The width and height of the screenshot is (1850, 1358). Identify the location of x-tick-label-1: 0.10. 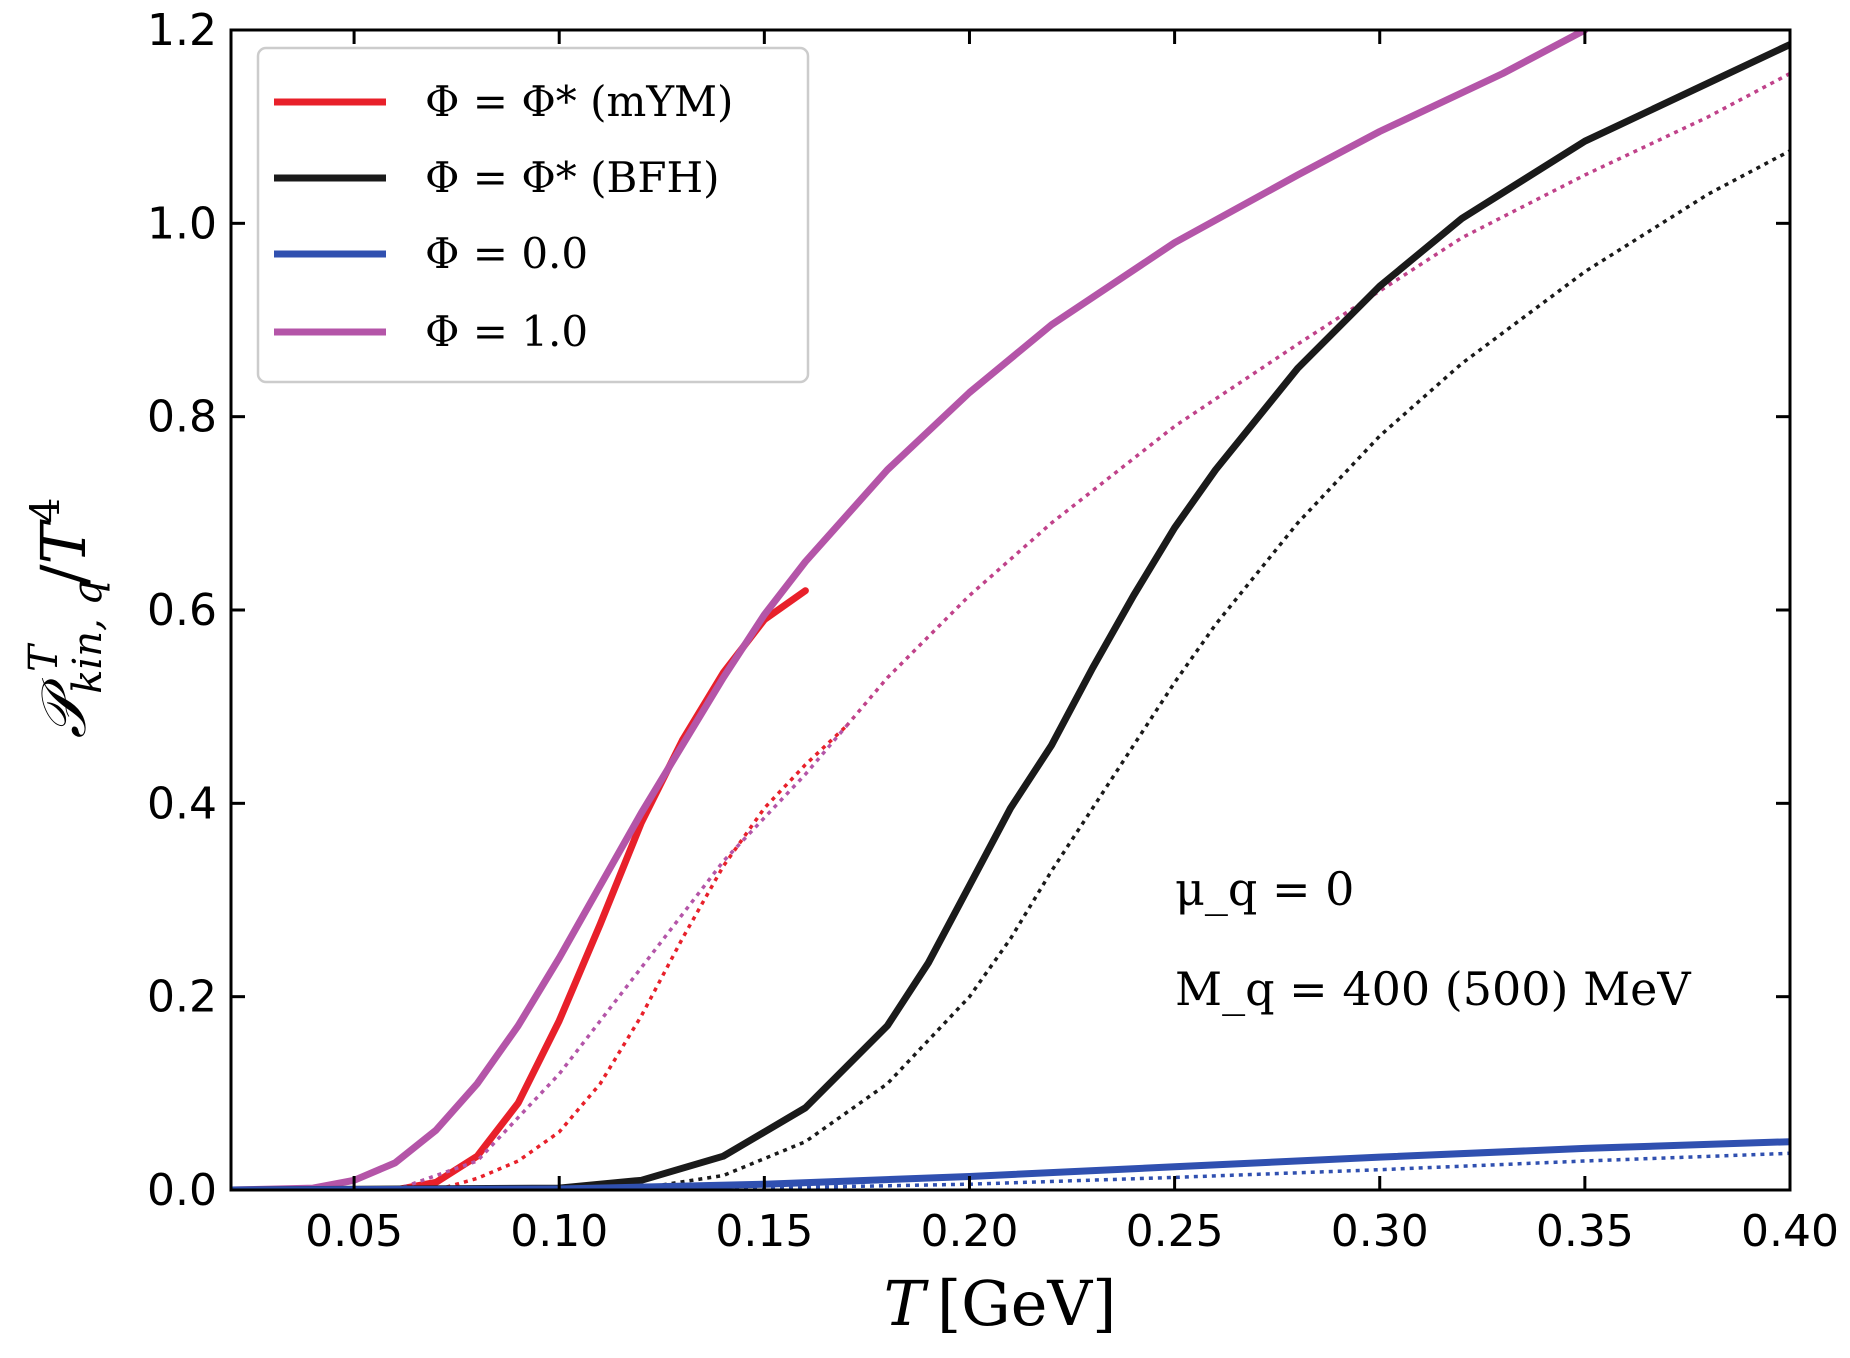
(559, 1231).